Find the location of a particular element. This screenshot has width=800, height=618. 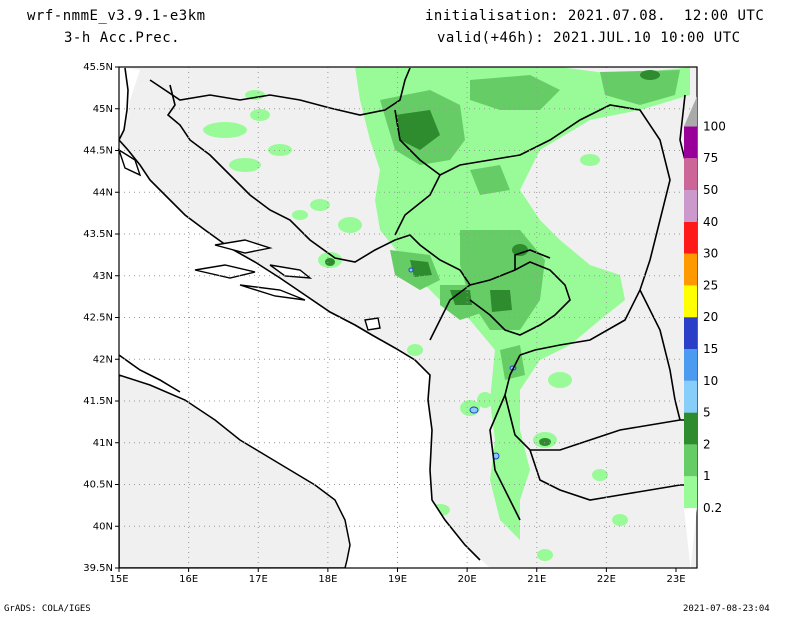

colorbar-label: 75 is located at coordinates (710, 158).